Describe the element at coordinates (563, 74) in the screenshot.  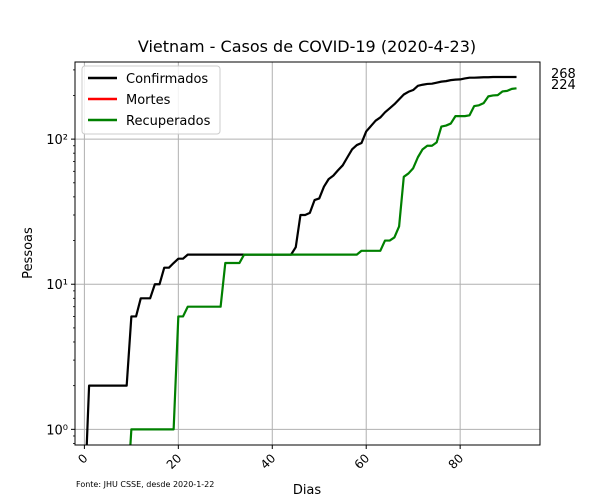
I see `end-label-confirmed: 268` at that location.